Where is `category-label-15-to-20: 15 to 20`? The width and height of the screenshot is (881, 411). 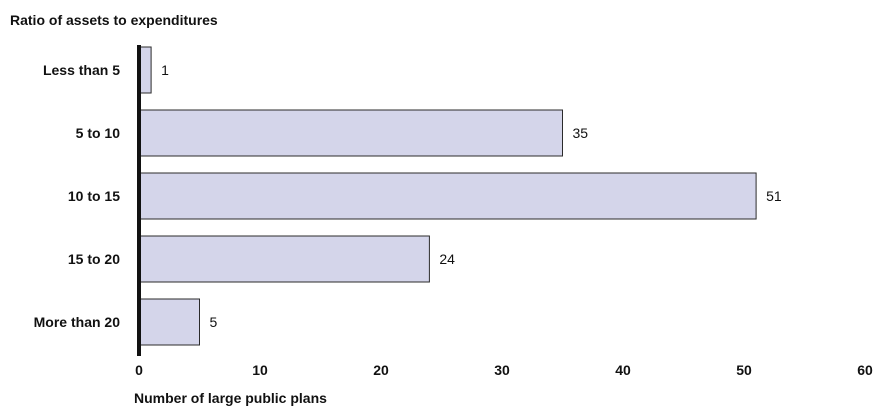 category-label-15-to-20: 15 to 20 is located at coordinates (94, 259).